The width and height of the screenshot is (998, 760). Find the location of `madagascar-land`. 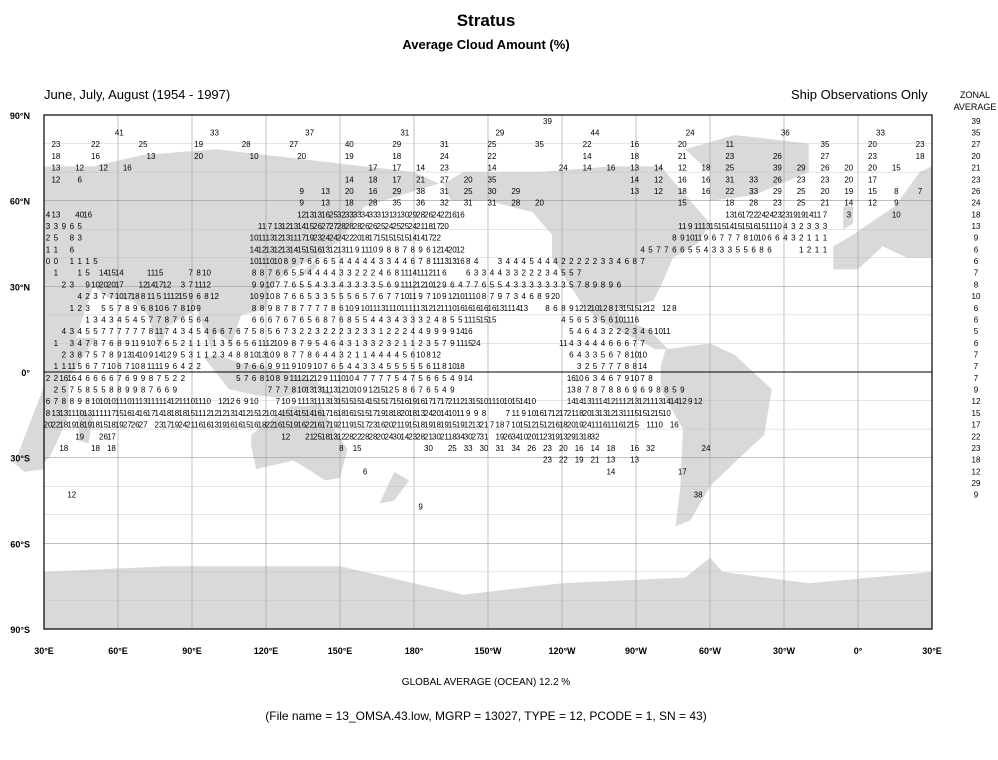

madagascar-land is located at coordinates (86, 426).